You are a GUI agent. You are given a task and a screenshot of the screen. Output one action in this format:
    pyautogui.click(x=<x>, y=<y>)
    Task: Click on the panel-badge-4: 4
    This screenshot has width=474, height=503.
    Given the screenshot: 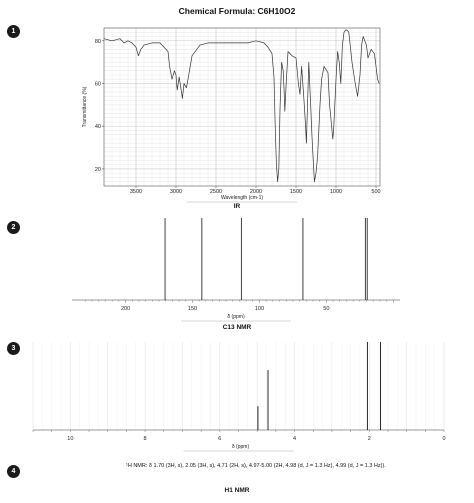 What is the action you would take?
    pyautogui.click(x=13, y=471)
    